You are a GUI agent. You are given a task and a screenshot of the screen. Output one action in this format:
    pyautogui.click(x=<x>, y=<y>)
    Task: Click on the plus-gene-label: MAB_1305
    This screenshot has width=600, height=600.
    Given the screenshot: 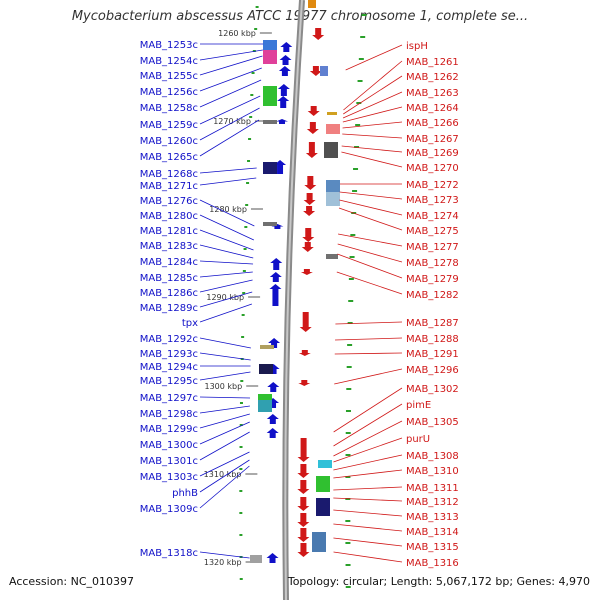 What is the action you would take?
    pyautogui.click(x=432, y=422)
    